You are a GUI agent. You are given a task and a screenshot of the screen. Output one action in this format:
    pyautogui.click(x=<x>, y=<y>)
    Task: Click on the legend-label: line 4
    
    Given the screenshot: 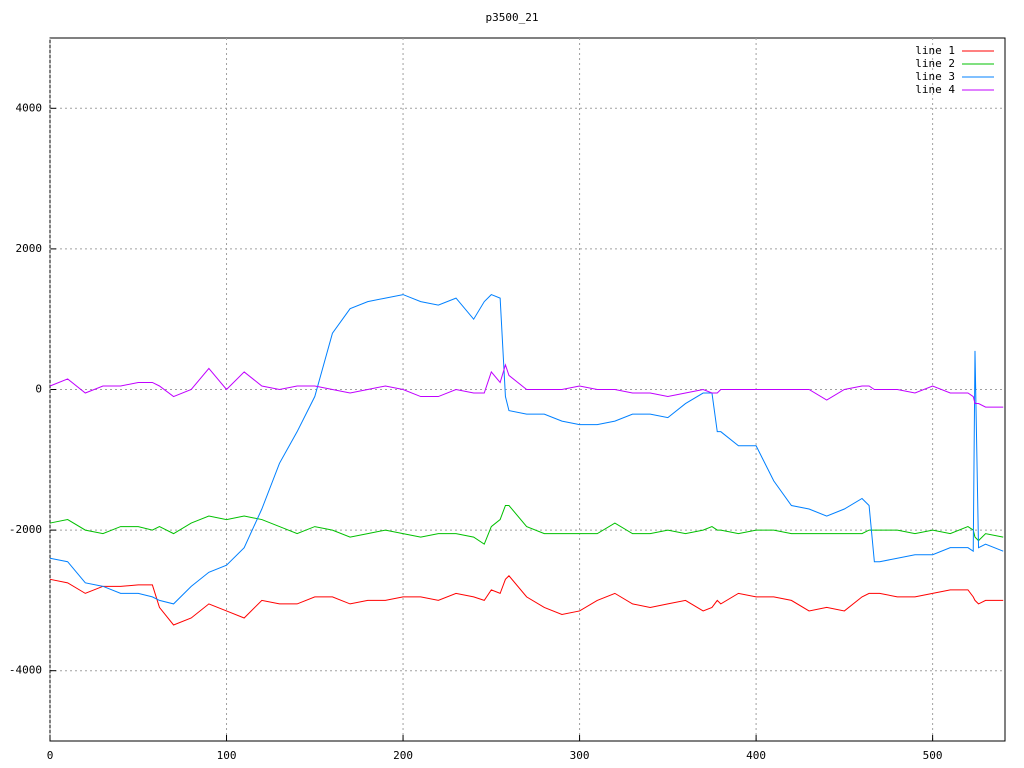 What is the action you would take?
    pyautogui.click(x=935, y=89)
    